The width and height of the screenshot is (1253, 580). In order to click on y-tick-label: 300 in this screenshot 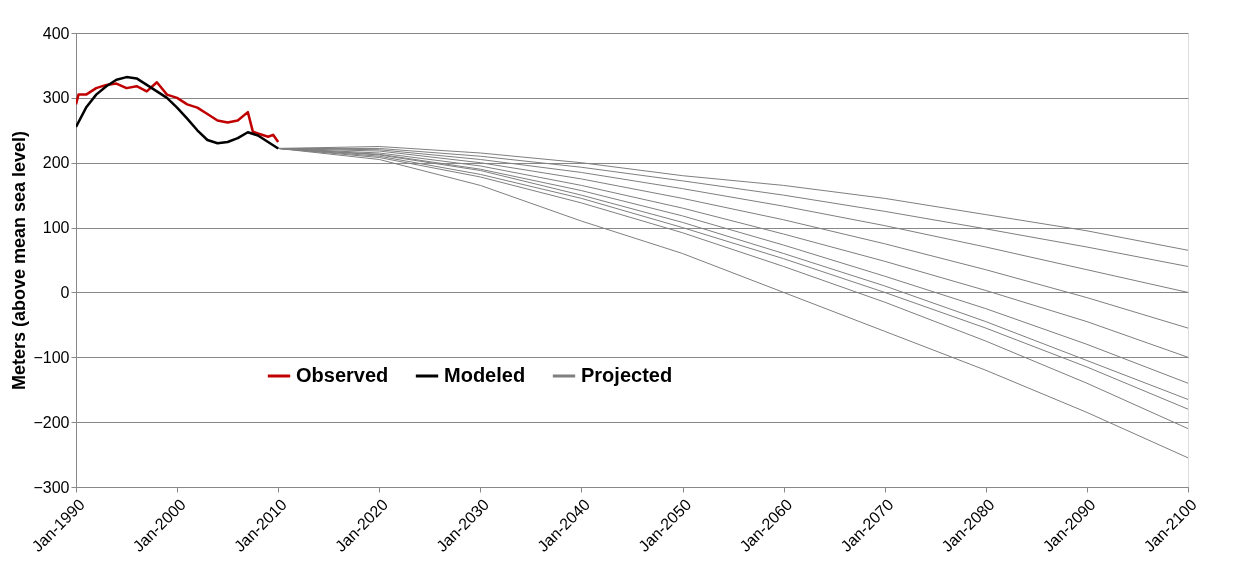, I will do `click(56, 98)`.